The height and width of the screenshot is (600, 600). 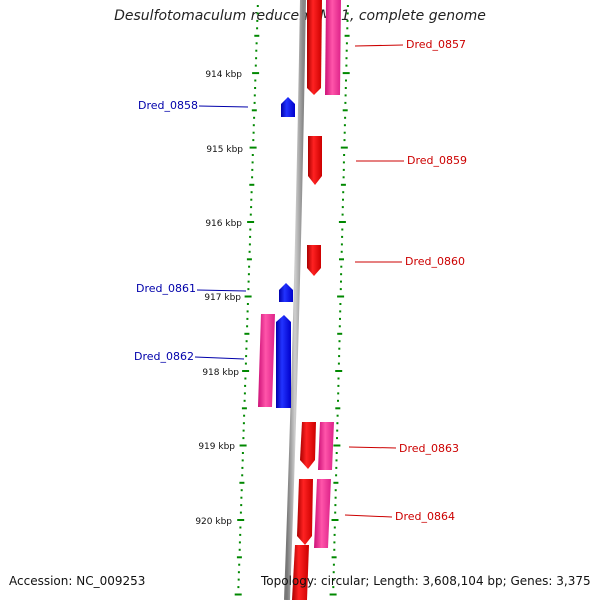 I want to click on gene-label-dred-0862: Dred_0862, so click(x=164, y=356).